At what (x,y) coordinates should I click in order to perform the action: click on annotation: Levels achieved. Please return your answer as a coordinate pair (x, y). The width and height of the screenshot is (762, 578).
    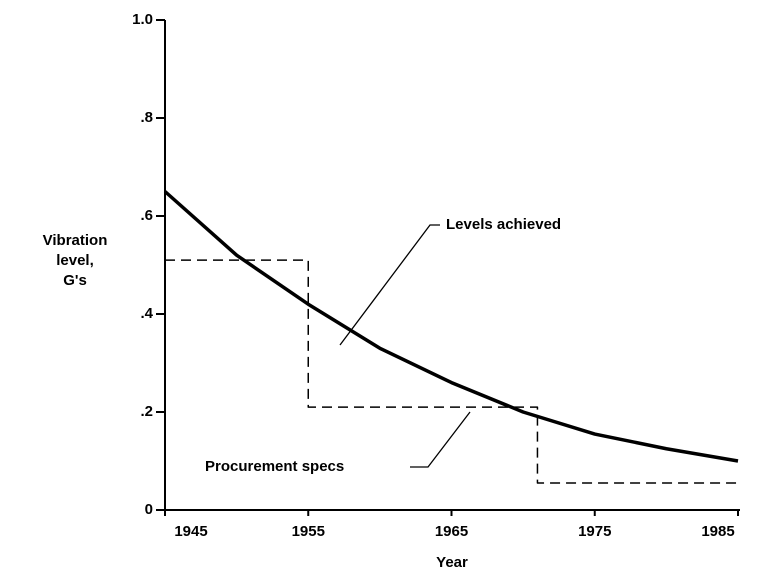
    Looking at the image, I should click on (503, 224).